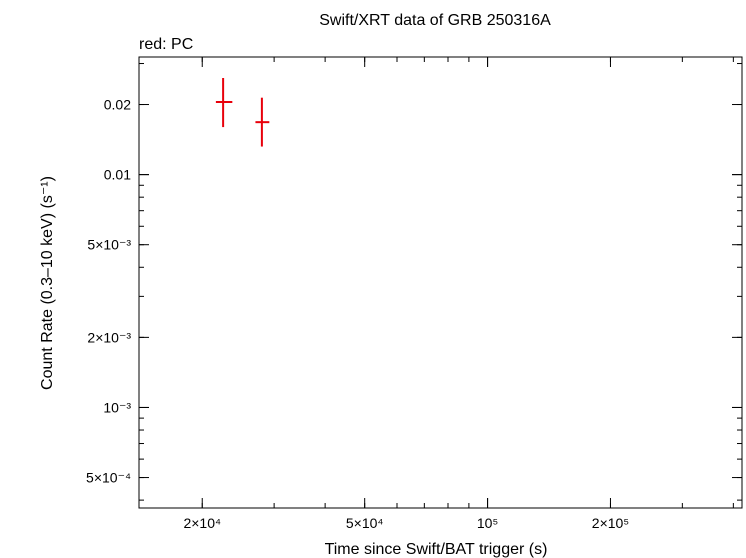 The height and width of the screenshot is (558, 746). I want to click on y-tick-label: 0.01, so click(117, 175).